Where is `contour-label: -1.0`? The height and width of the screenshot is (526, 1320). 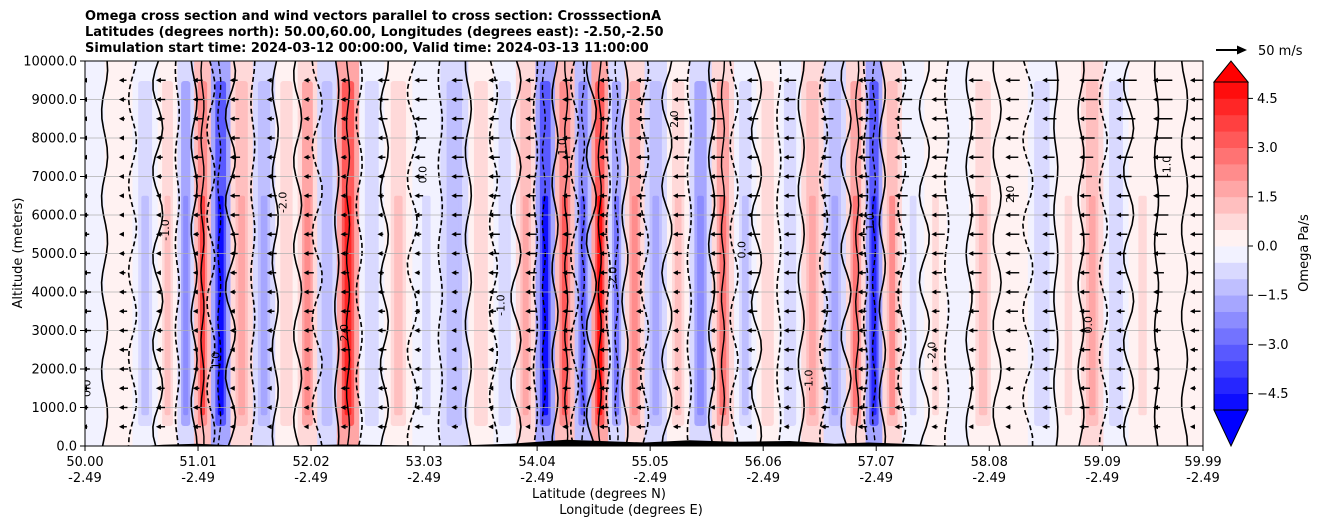
contour-label: -1.0 is located at coordinates (1167, 166).